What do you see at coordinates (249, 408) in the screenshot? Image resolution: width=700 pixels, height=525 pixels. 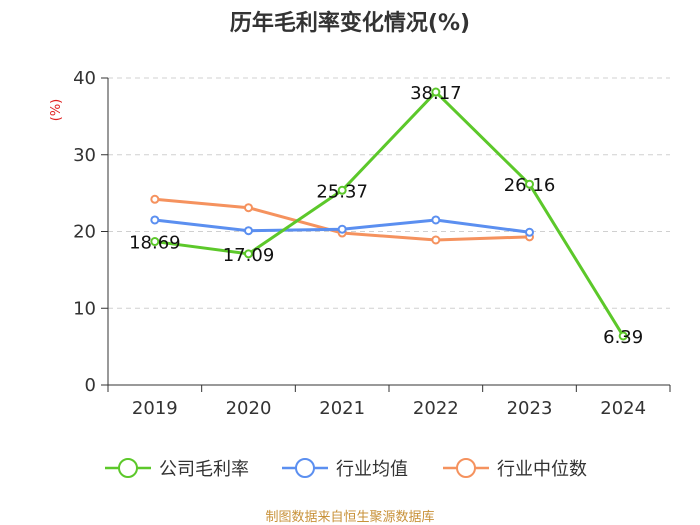 I see `x-tick-label: 2020` at bounding box center [249, 408].